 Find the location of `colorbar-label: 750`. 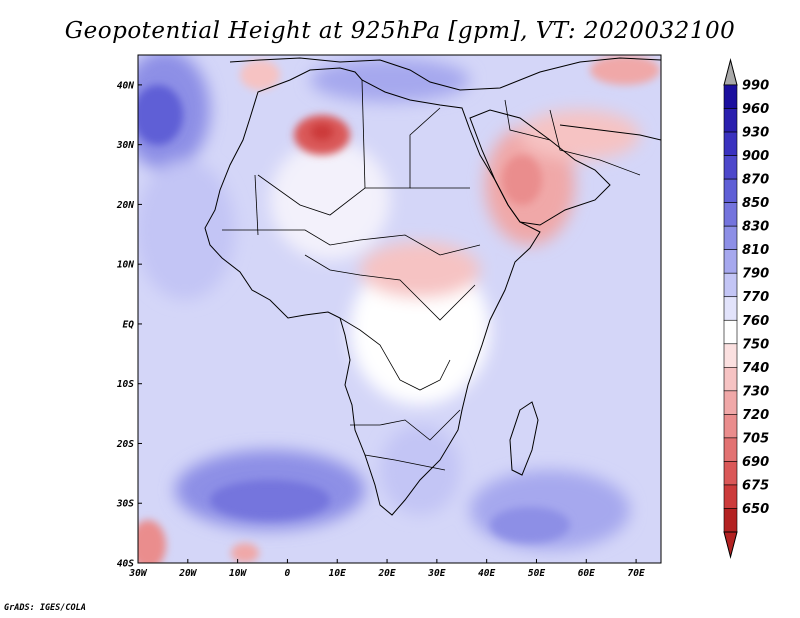

colorbar-label: 750 is located at coordinates (755, 344).